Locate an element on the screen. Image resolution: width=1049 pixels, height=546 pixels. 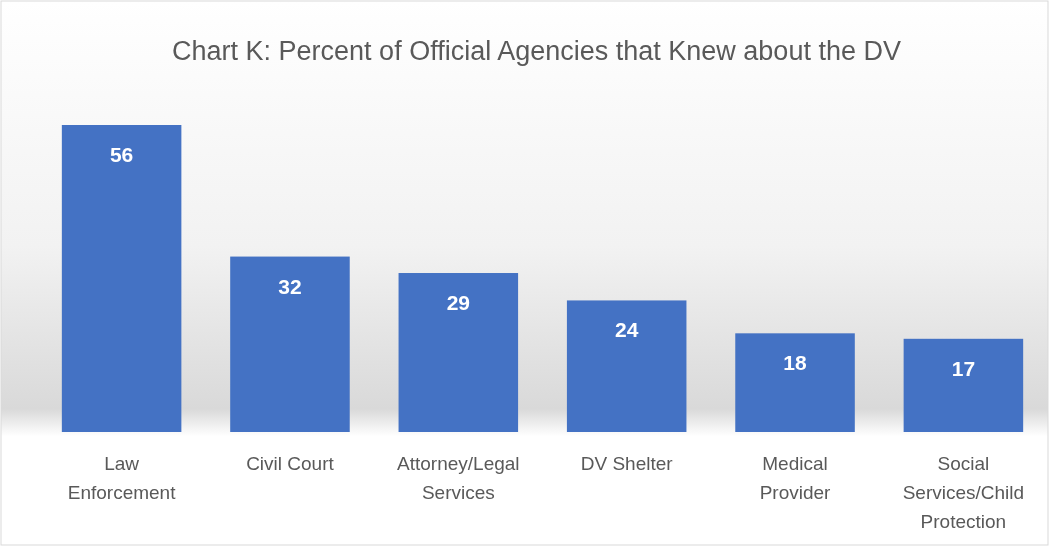
data-label: 24 is located at coordinates (627, 330).